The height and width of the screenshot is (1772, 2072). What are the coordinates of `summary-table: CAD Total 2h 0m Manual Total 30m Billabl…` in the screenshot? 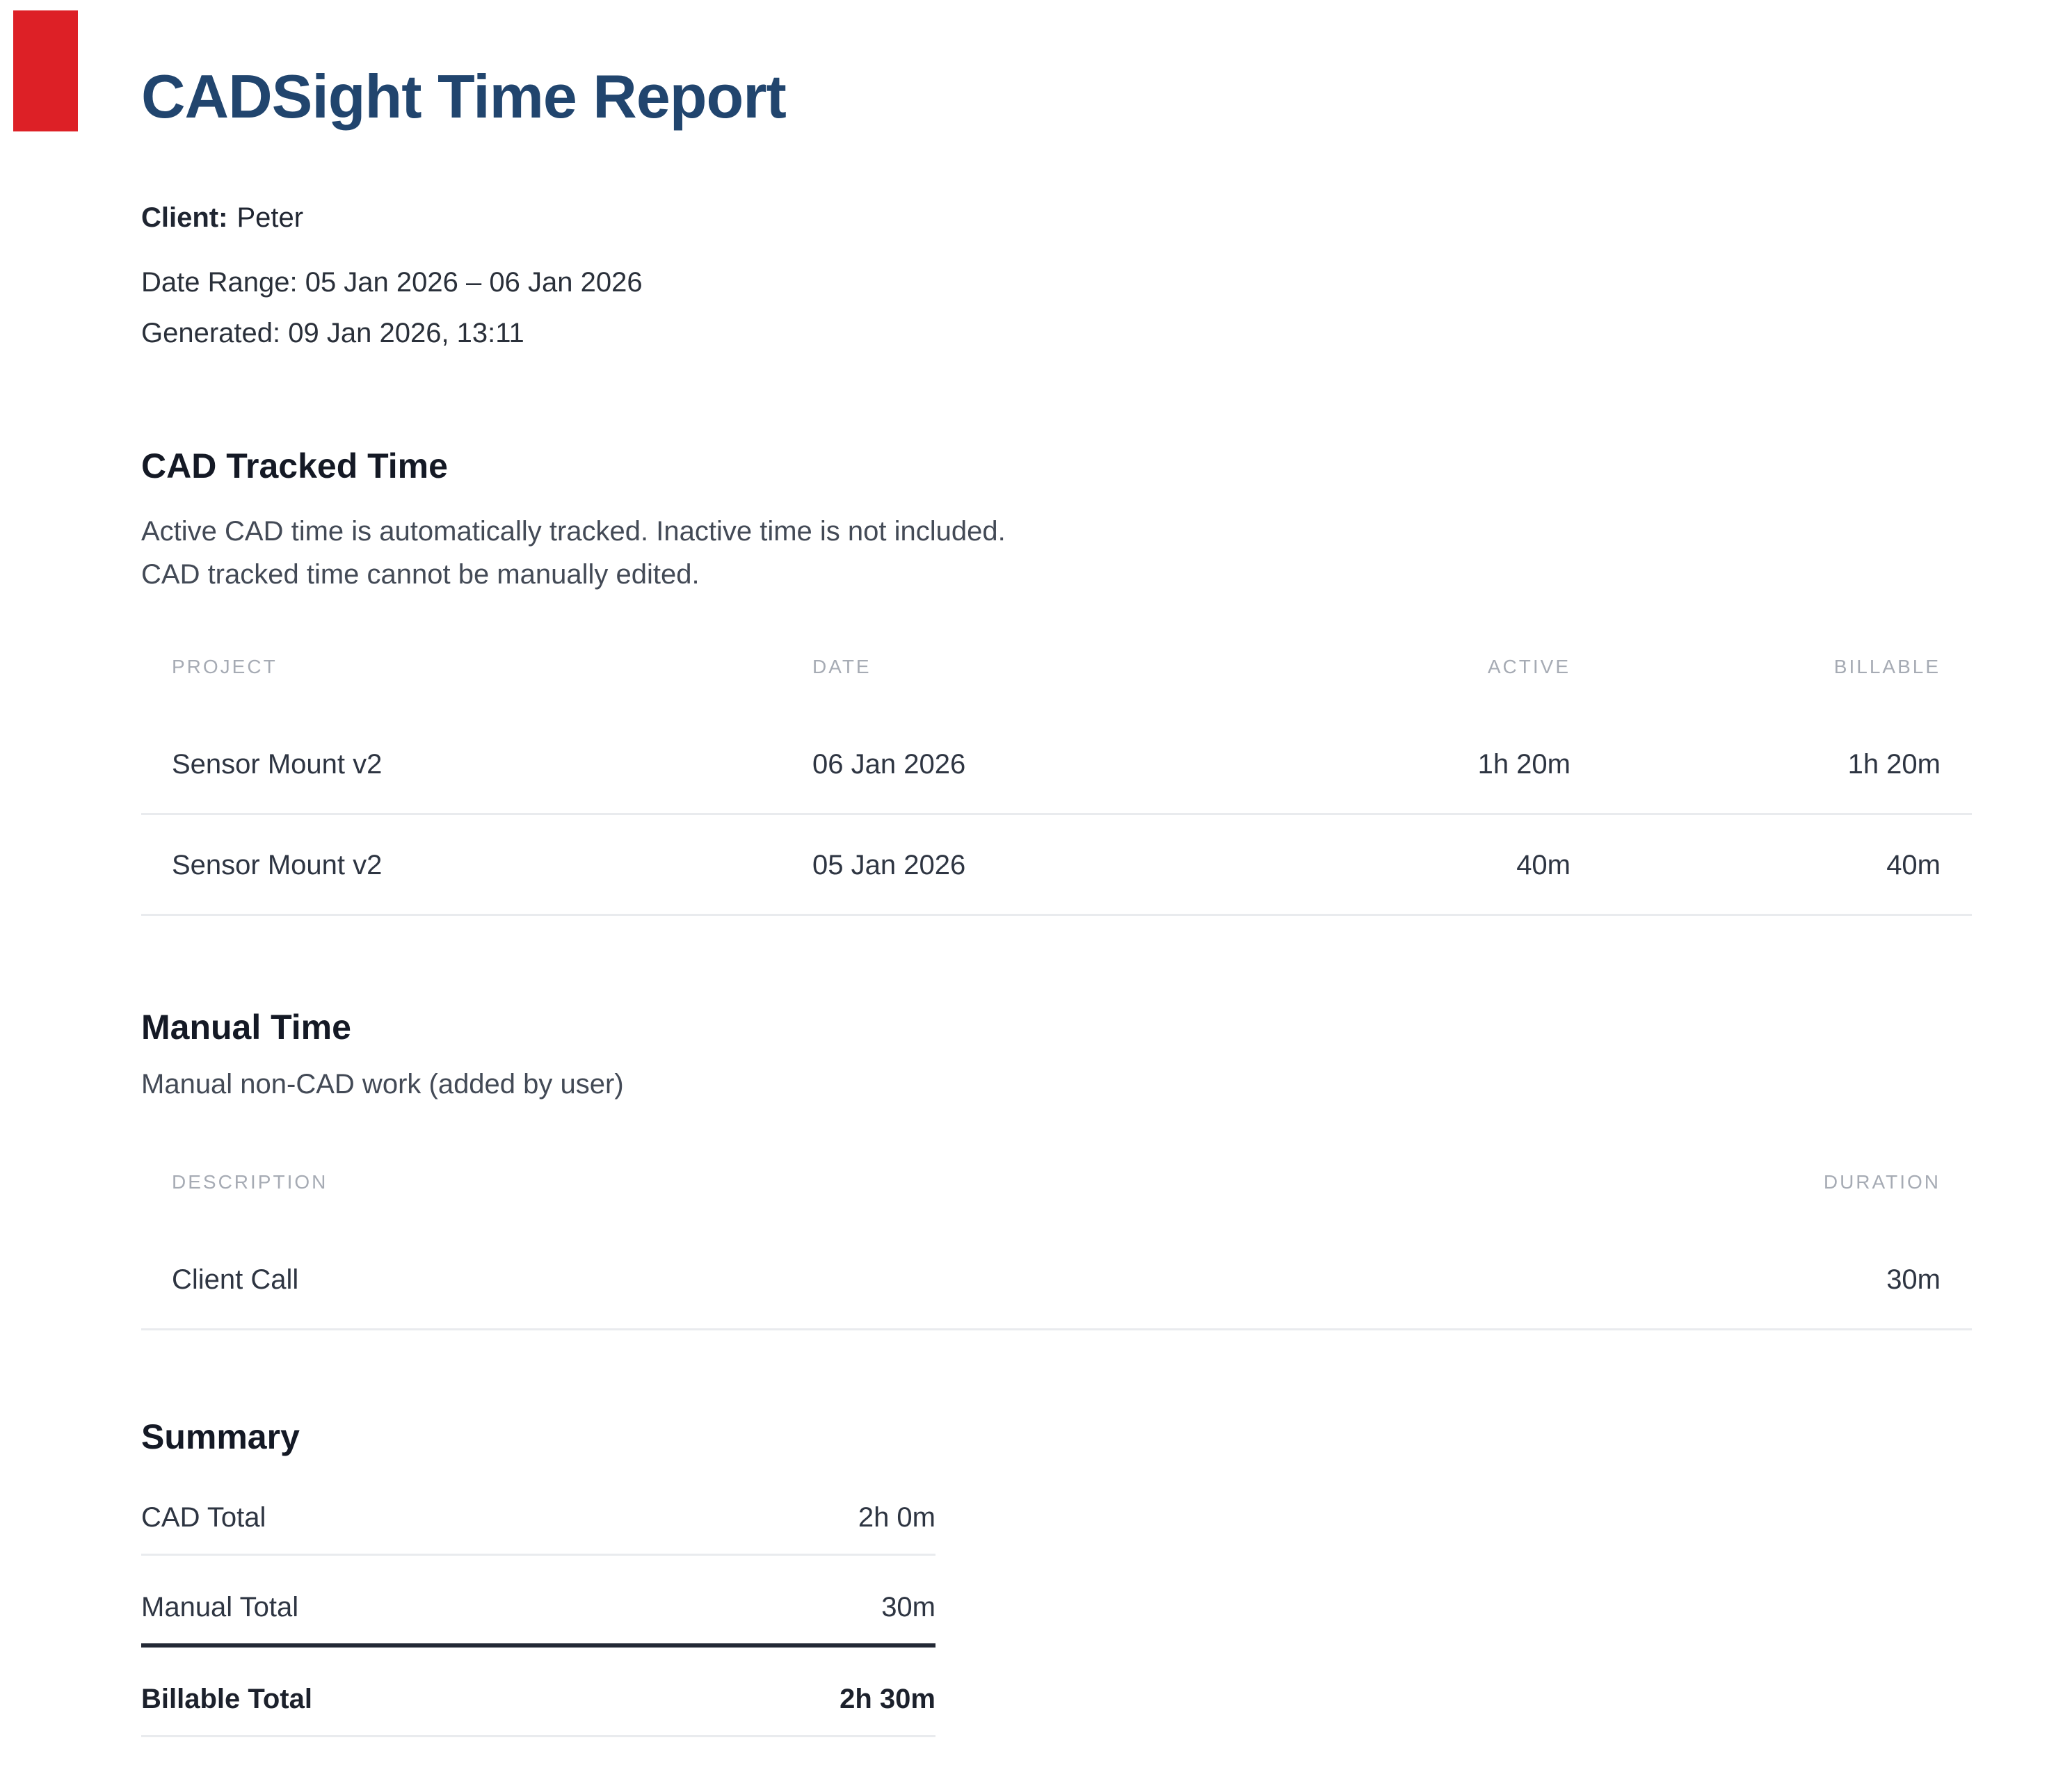 It's located at (538, 1601).